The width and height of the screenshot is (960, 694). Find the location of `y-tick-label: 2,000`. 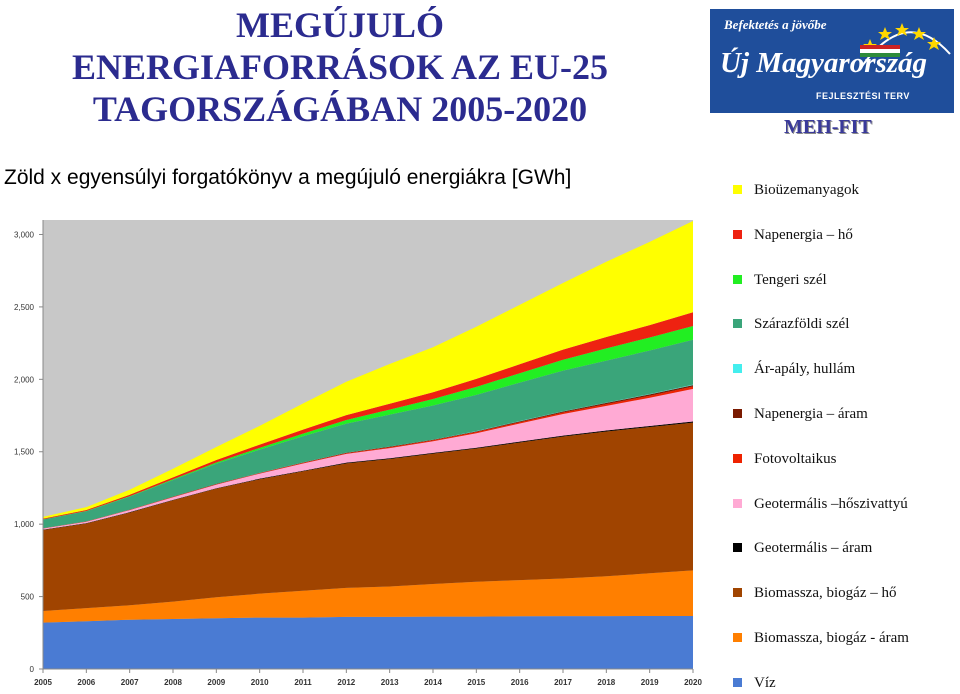

y-tick-label: 2,000 is located at coordinates (24, 379).